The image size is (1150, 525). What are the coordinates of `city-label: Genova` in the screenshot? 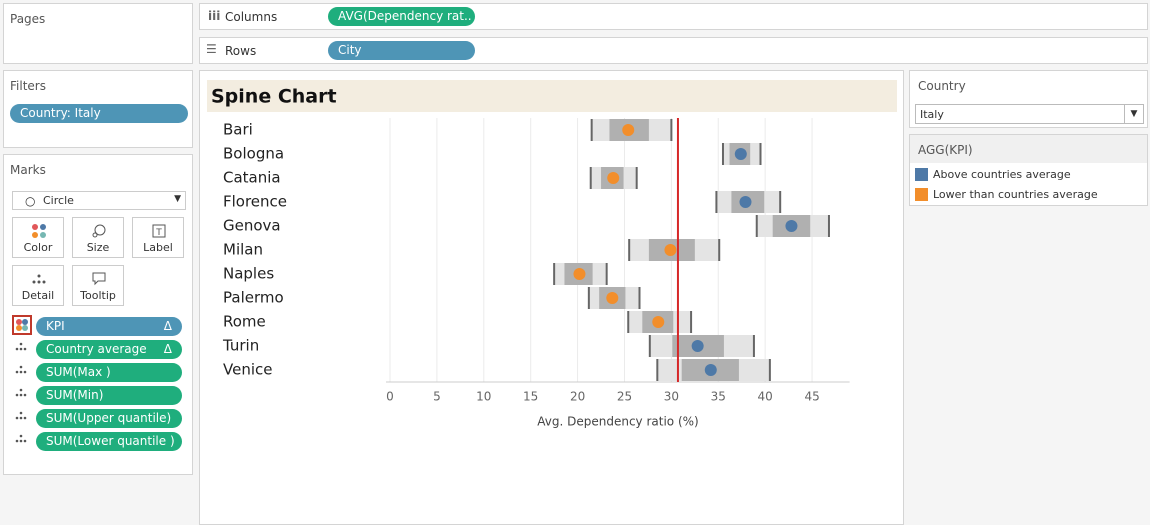 It's located at (252, 226).